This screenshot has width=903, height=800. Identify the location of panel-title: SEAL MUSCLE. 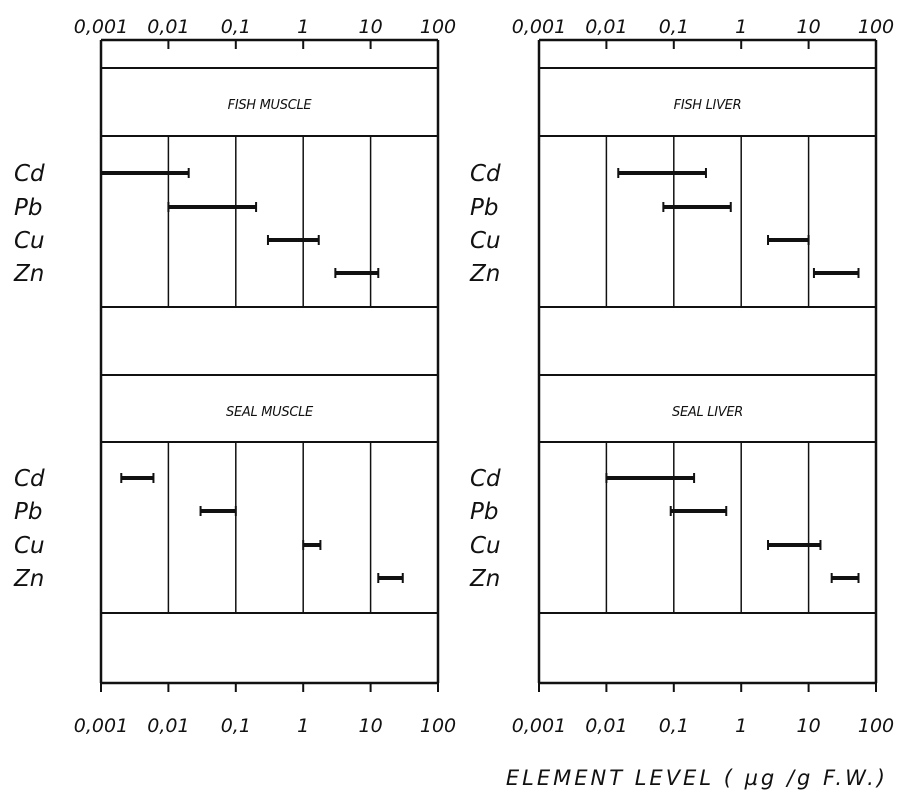
(270, 412).